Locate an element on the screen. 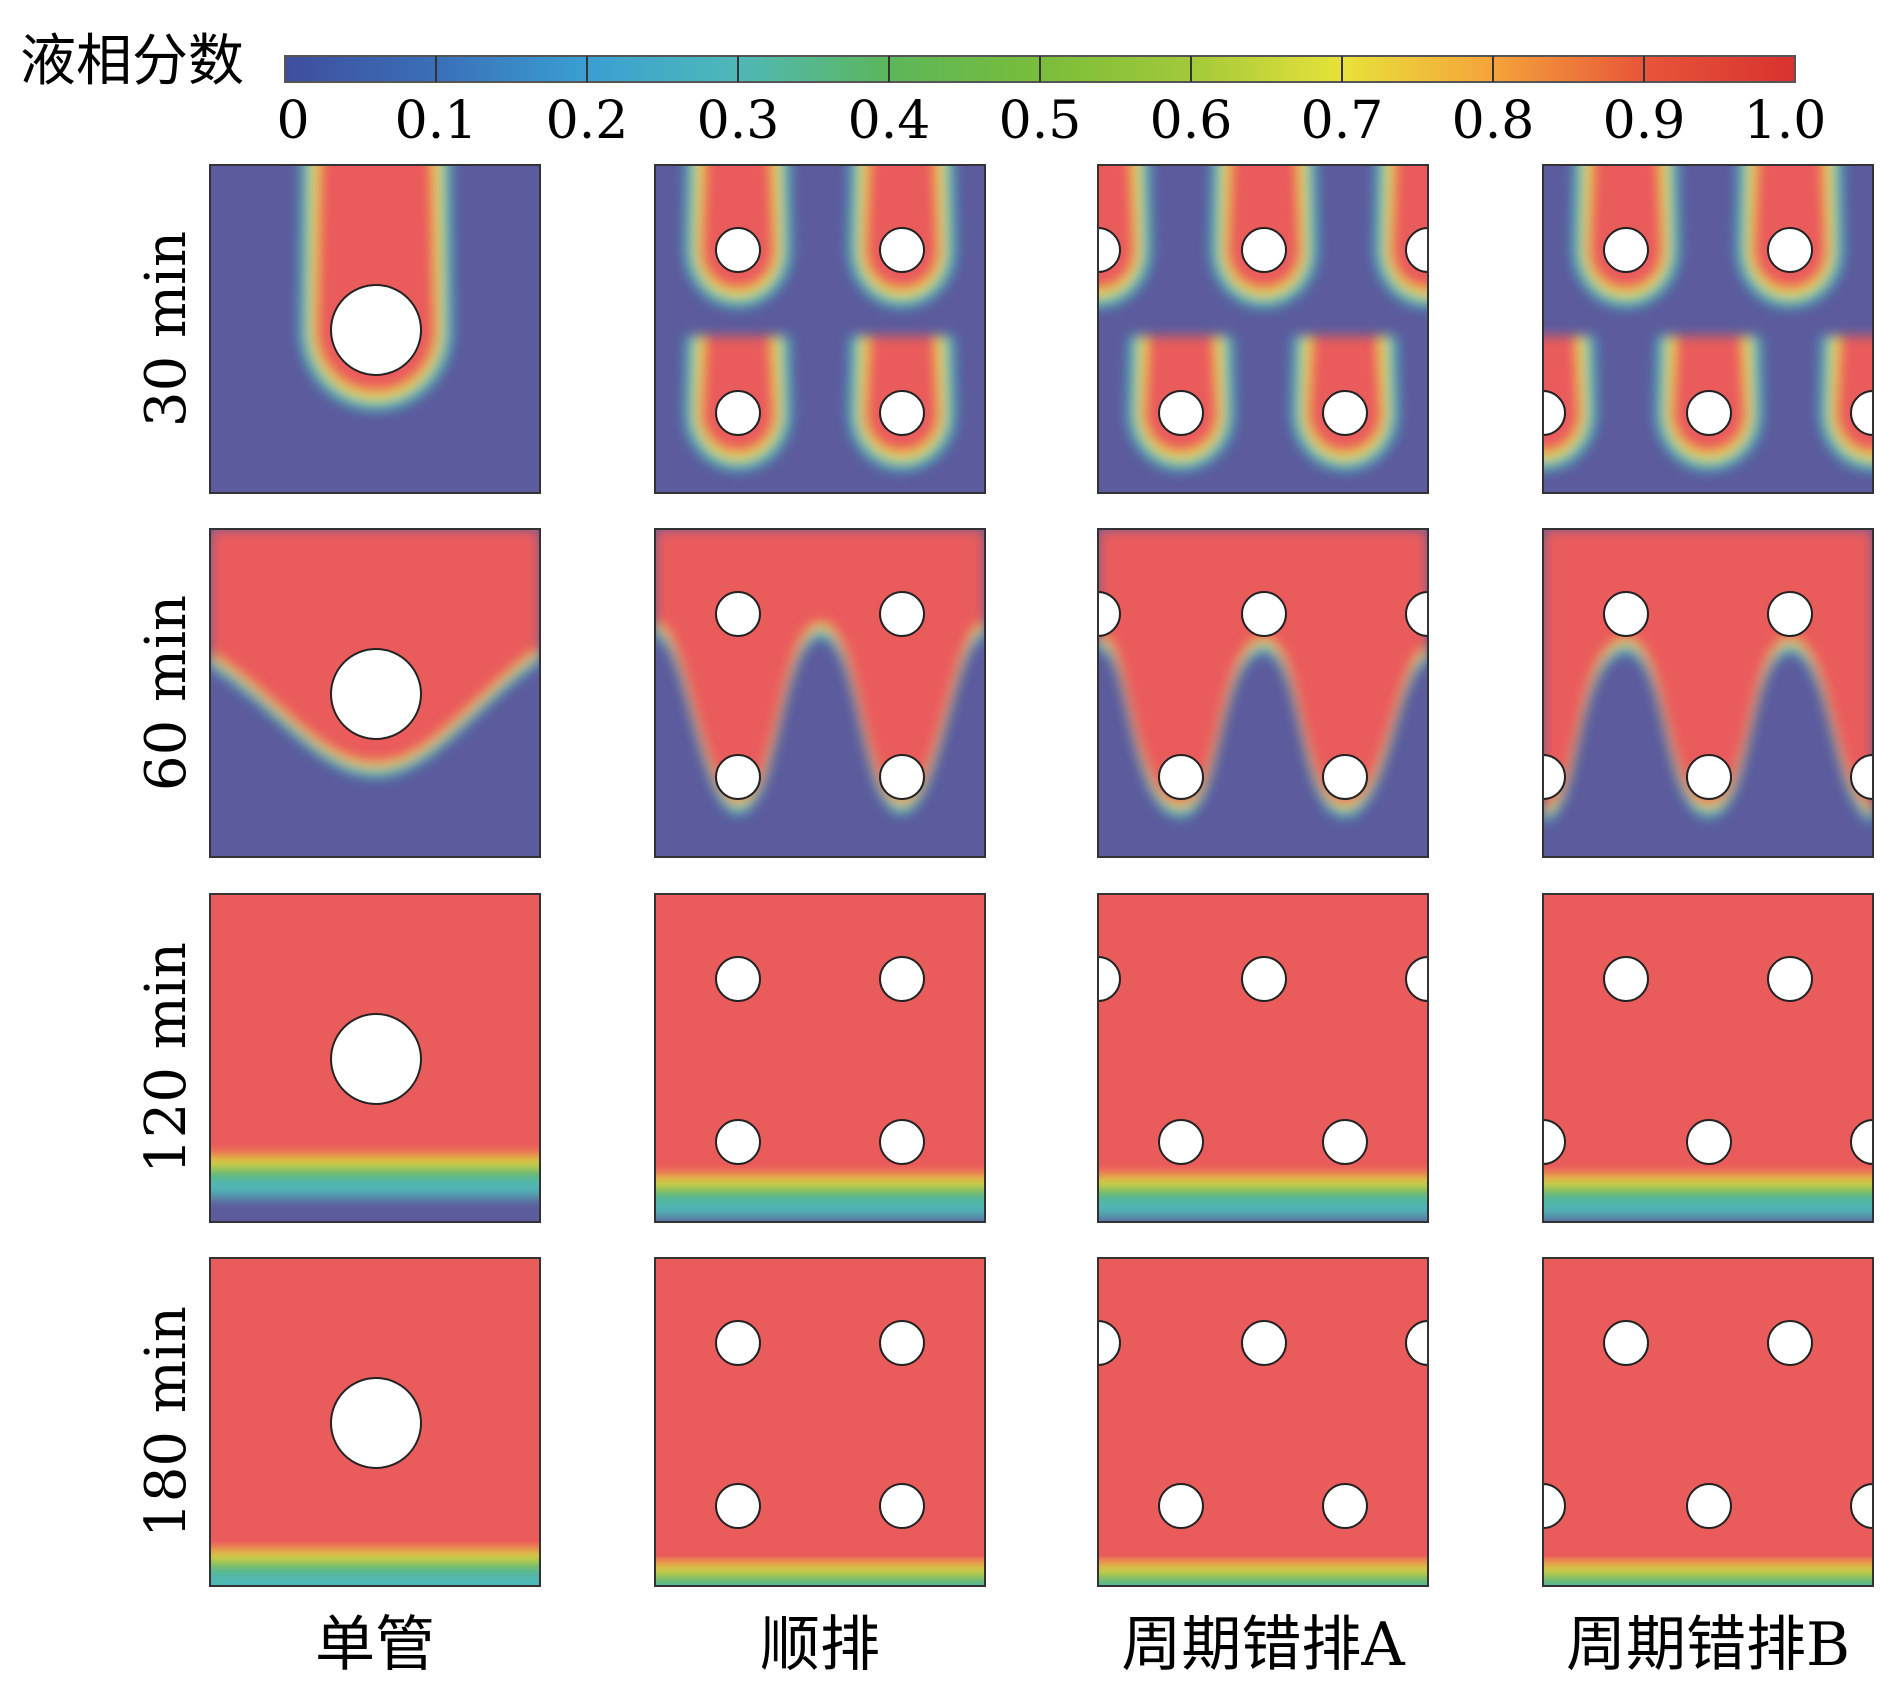  colorbar-ticks: 0 0.1 0.2 0.3 0.4 0.5 0.6 0.7 0.8 0.9 1.0 is located at coordinates (1051, 103).